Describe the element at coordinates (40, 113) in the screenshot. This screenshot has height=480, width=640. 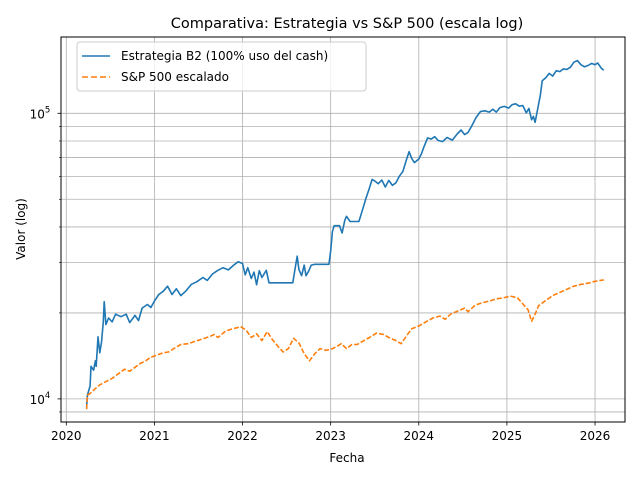
I see `y-tick-label: 10⁵` at that location.